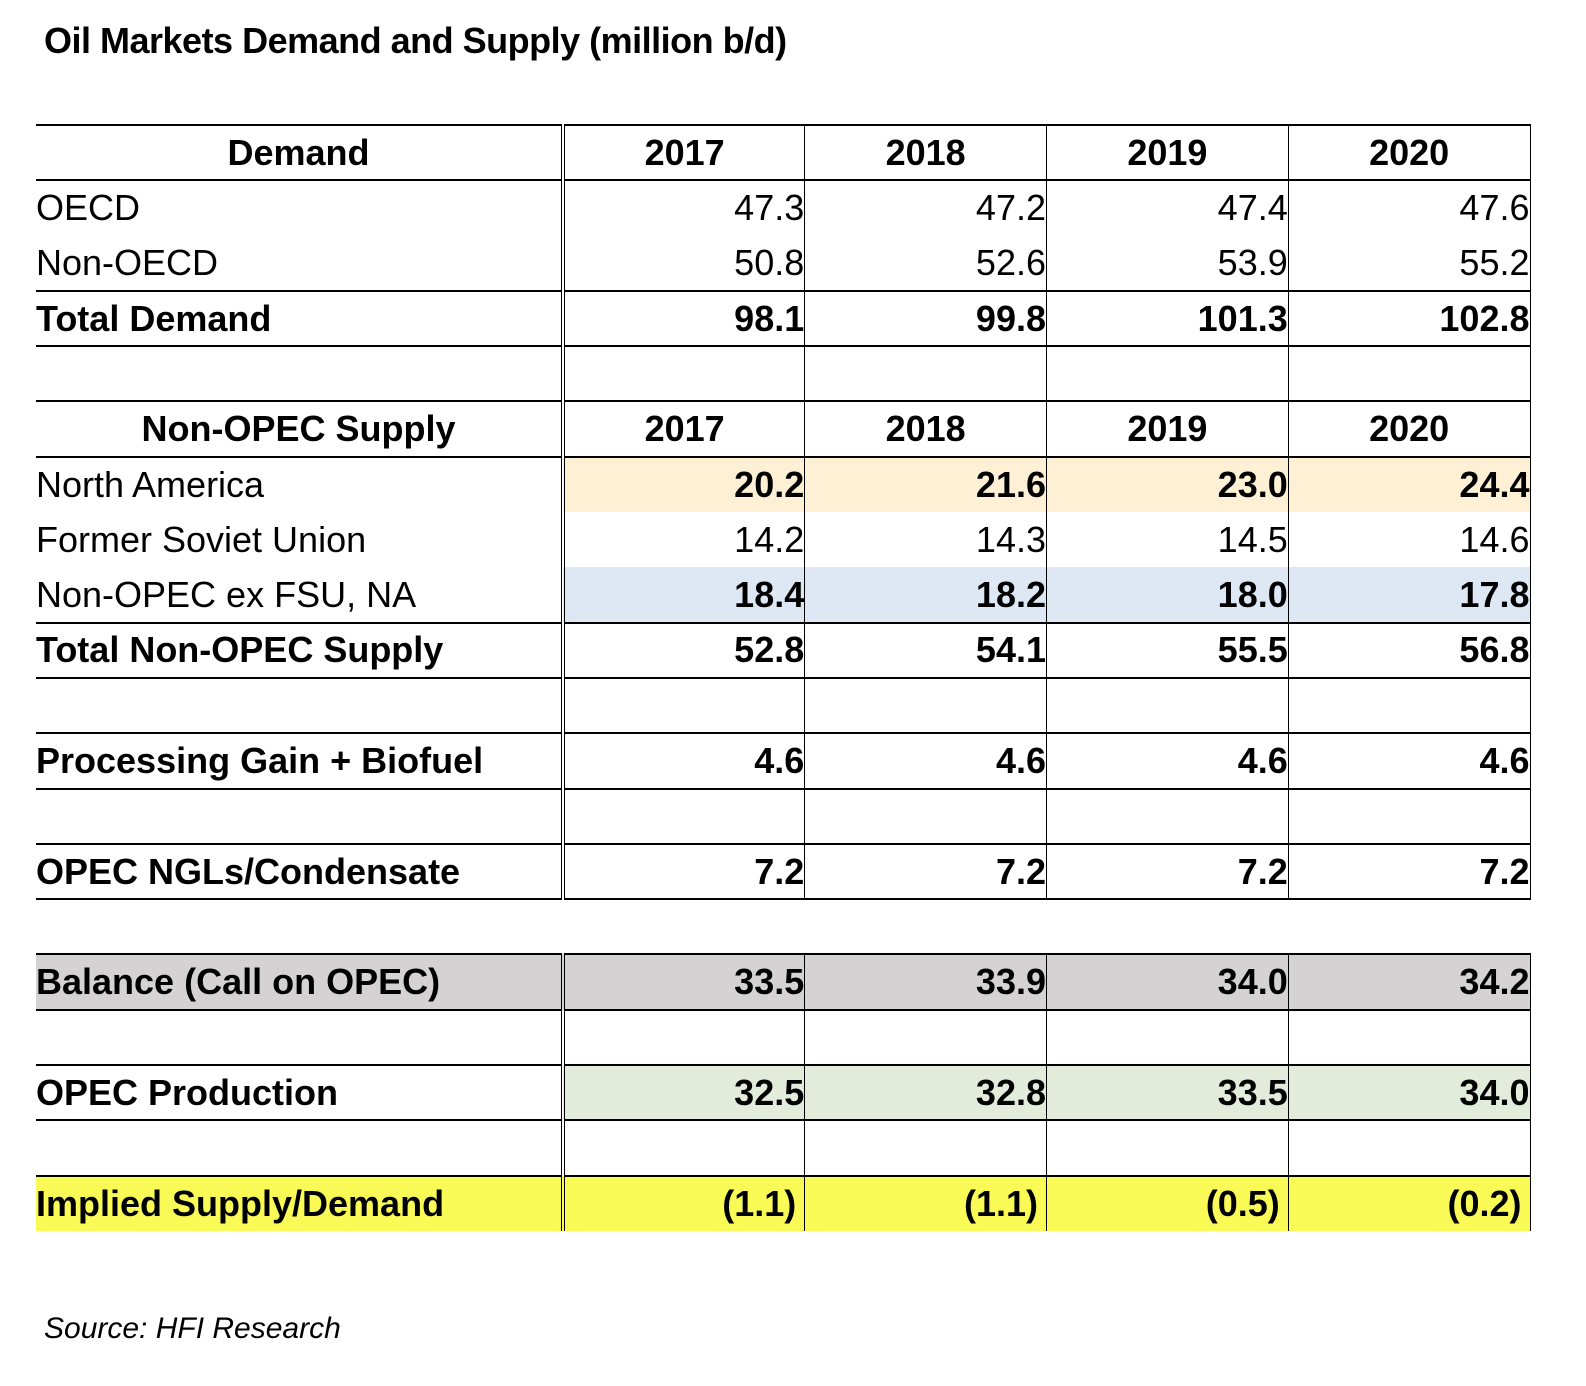  I want to click on cell-value: 21.6, so click(925, 484).